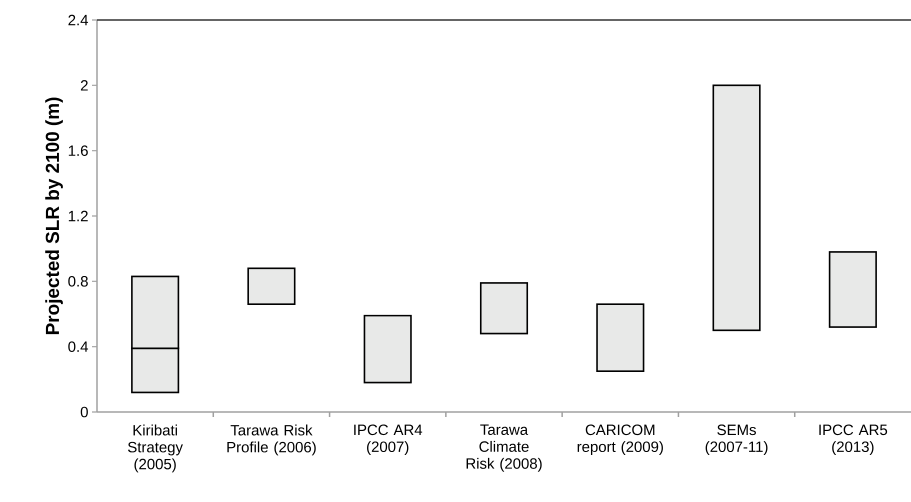  I want to click on x-tick-label: SEMs (2007-11), so click(737, 439).